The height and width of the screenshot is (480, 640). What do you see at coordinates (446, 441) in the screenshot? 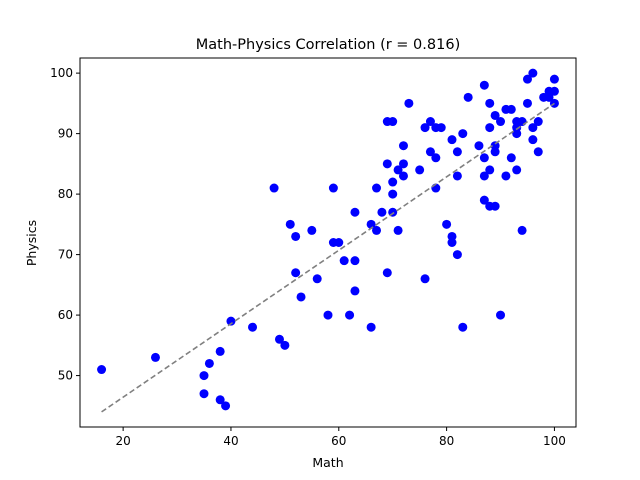
I see `x-tick-label: 80` at bounding box center [446, 441].